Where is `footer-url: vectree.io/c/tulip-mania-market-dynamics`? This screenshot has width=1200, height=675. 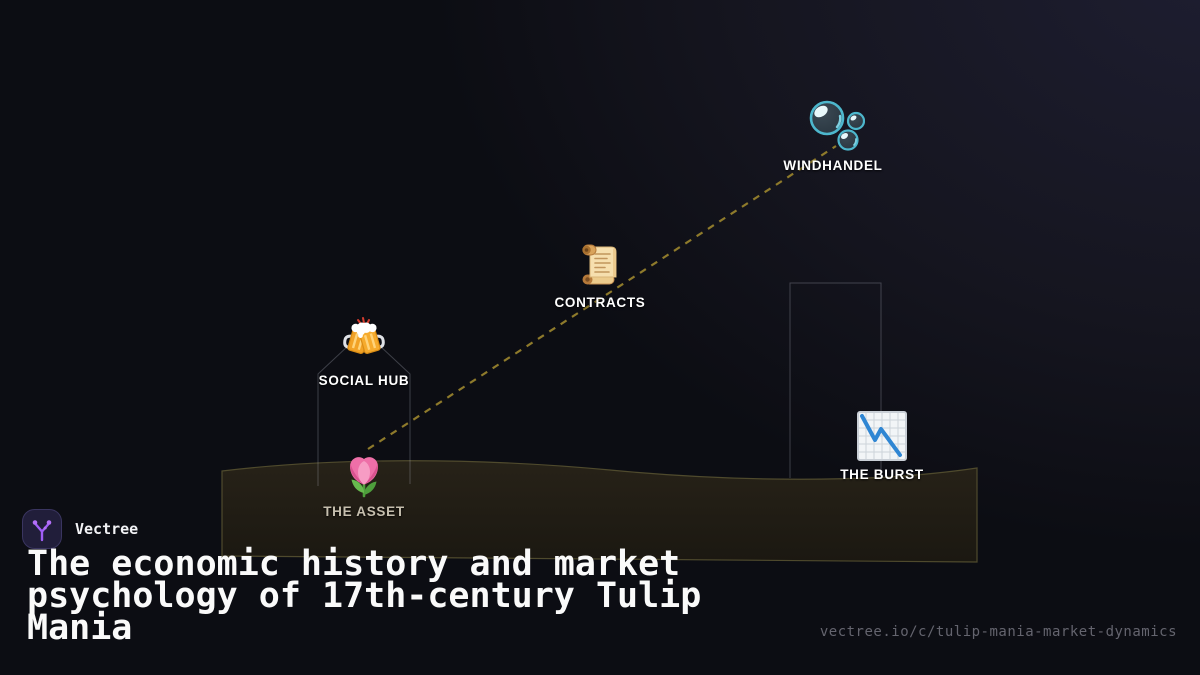 footer-url: vectree.io/c/tulip-mania-market-dynamics is located at coordinates (998, 632).